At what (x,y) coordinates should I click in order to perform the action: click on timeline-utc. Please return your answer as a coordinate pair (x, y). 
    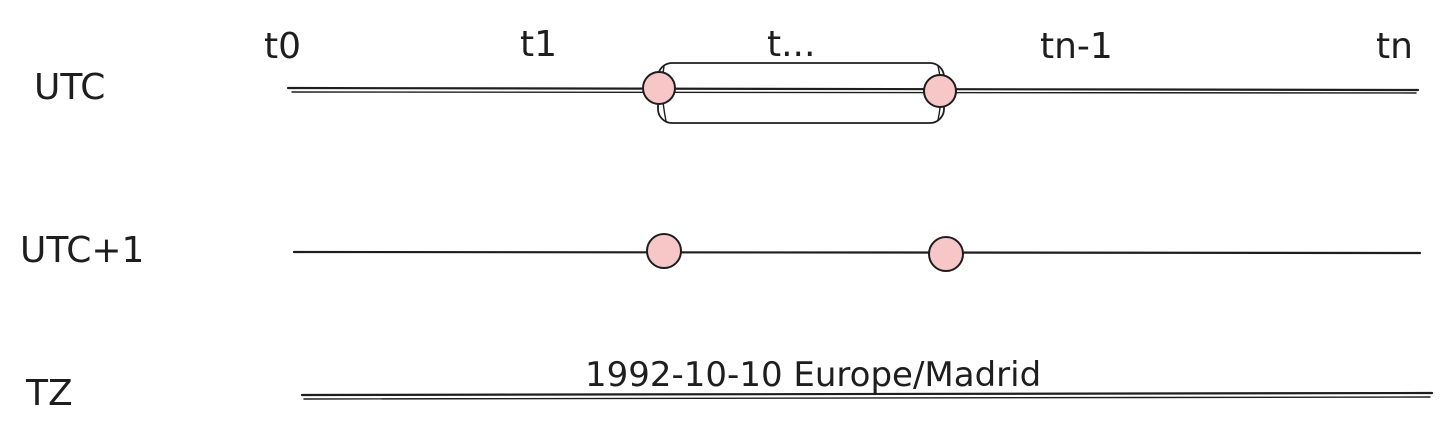
    Looking at the image, I should click on (853, 90).